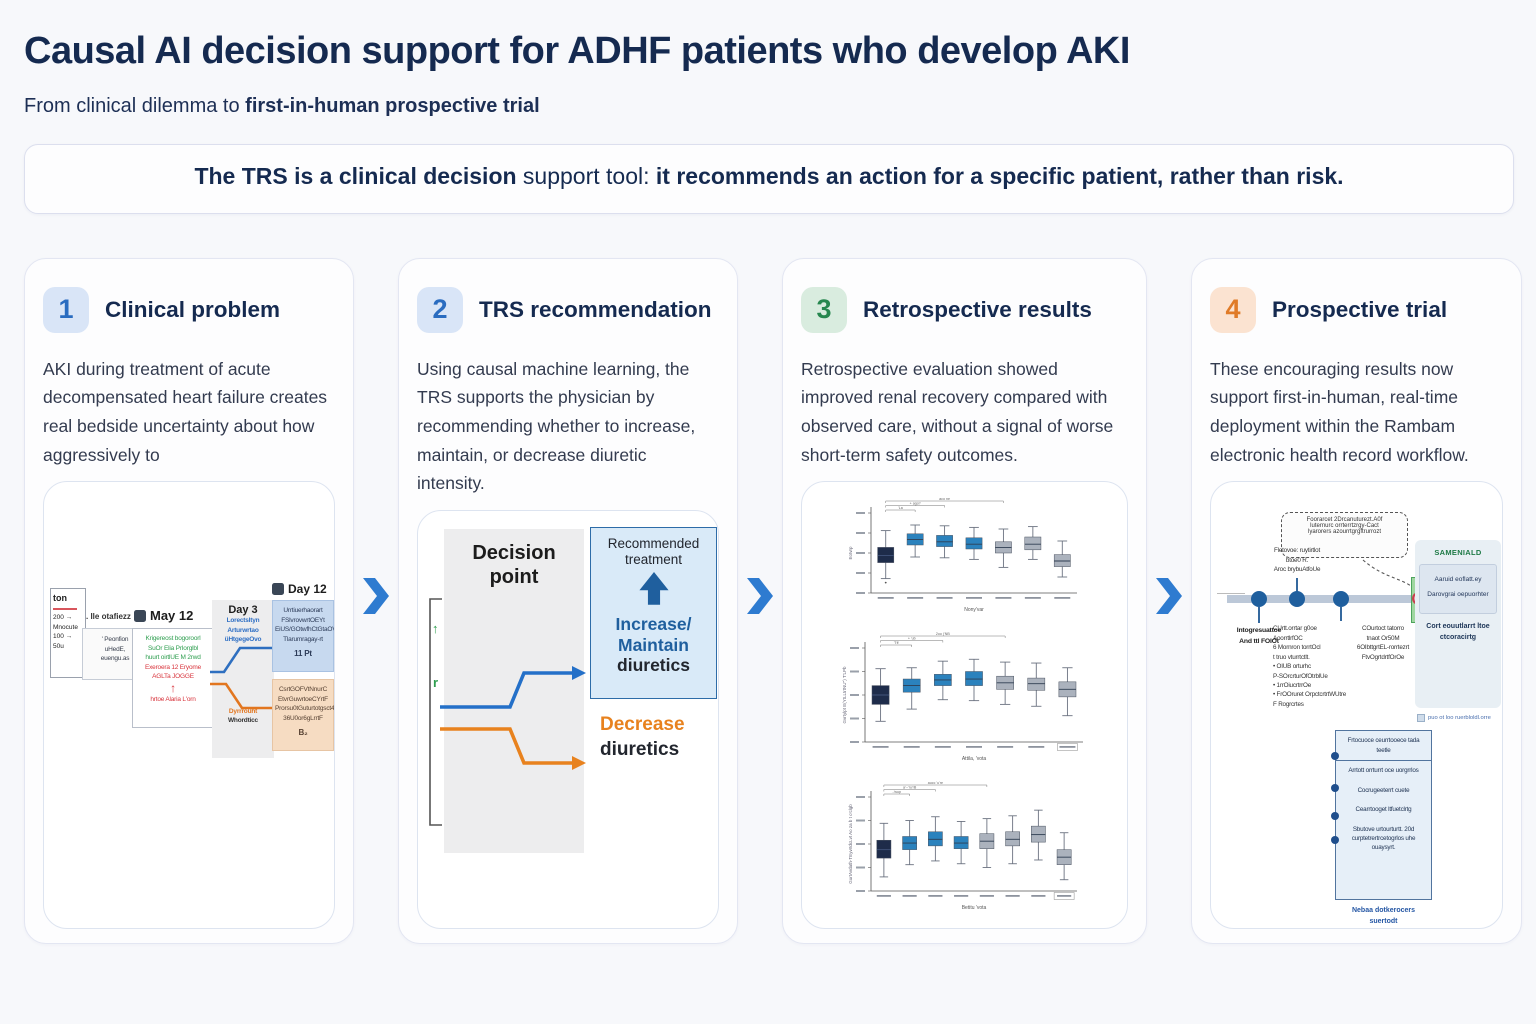 The width and height of the screenshot is (1536, 1024). Describe the element at coordinates (642, 737) in the screenshot. I see `decrease-diuretics-label: Decrease diuretics` at that location.